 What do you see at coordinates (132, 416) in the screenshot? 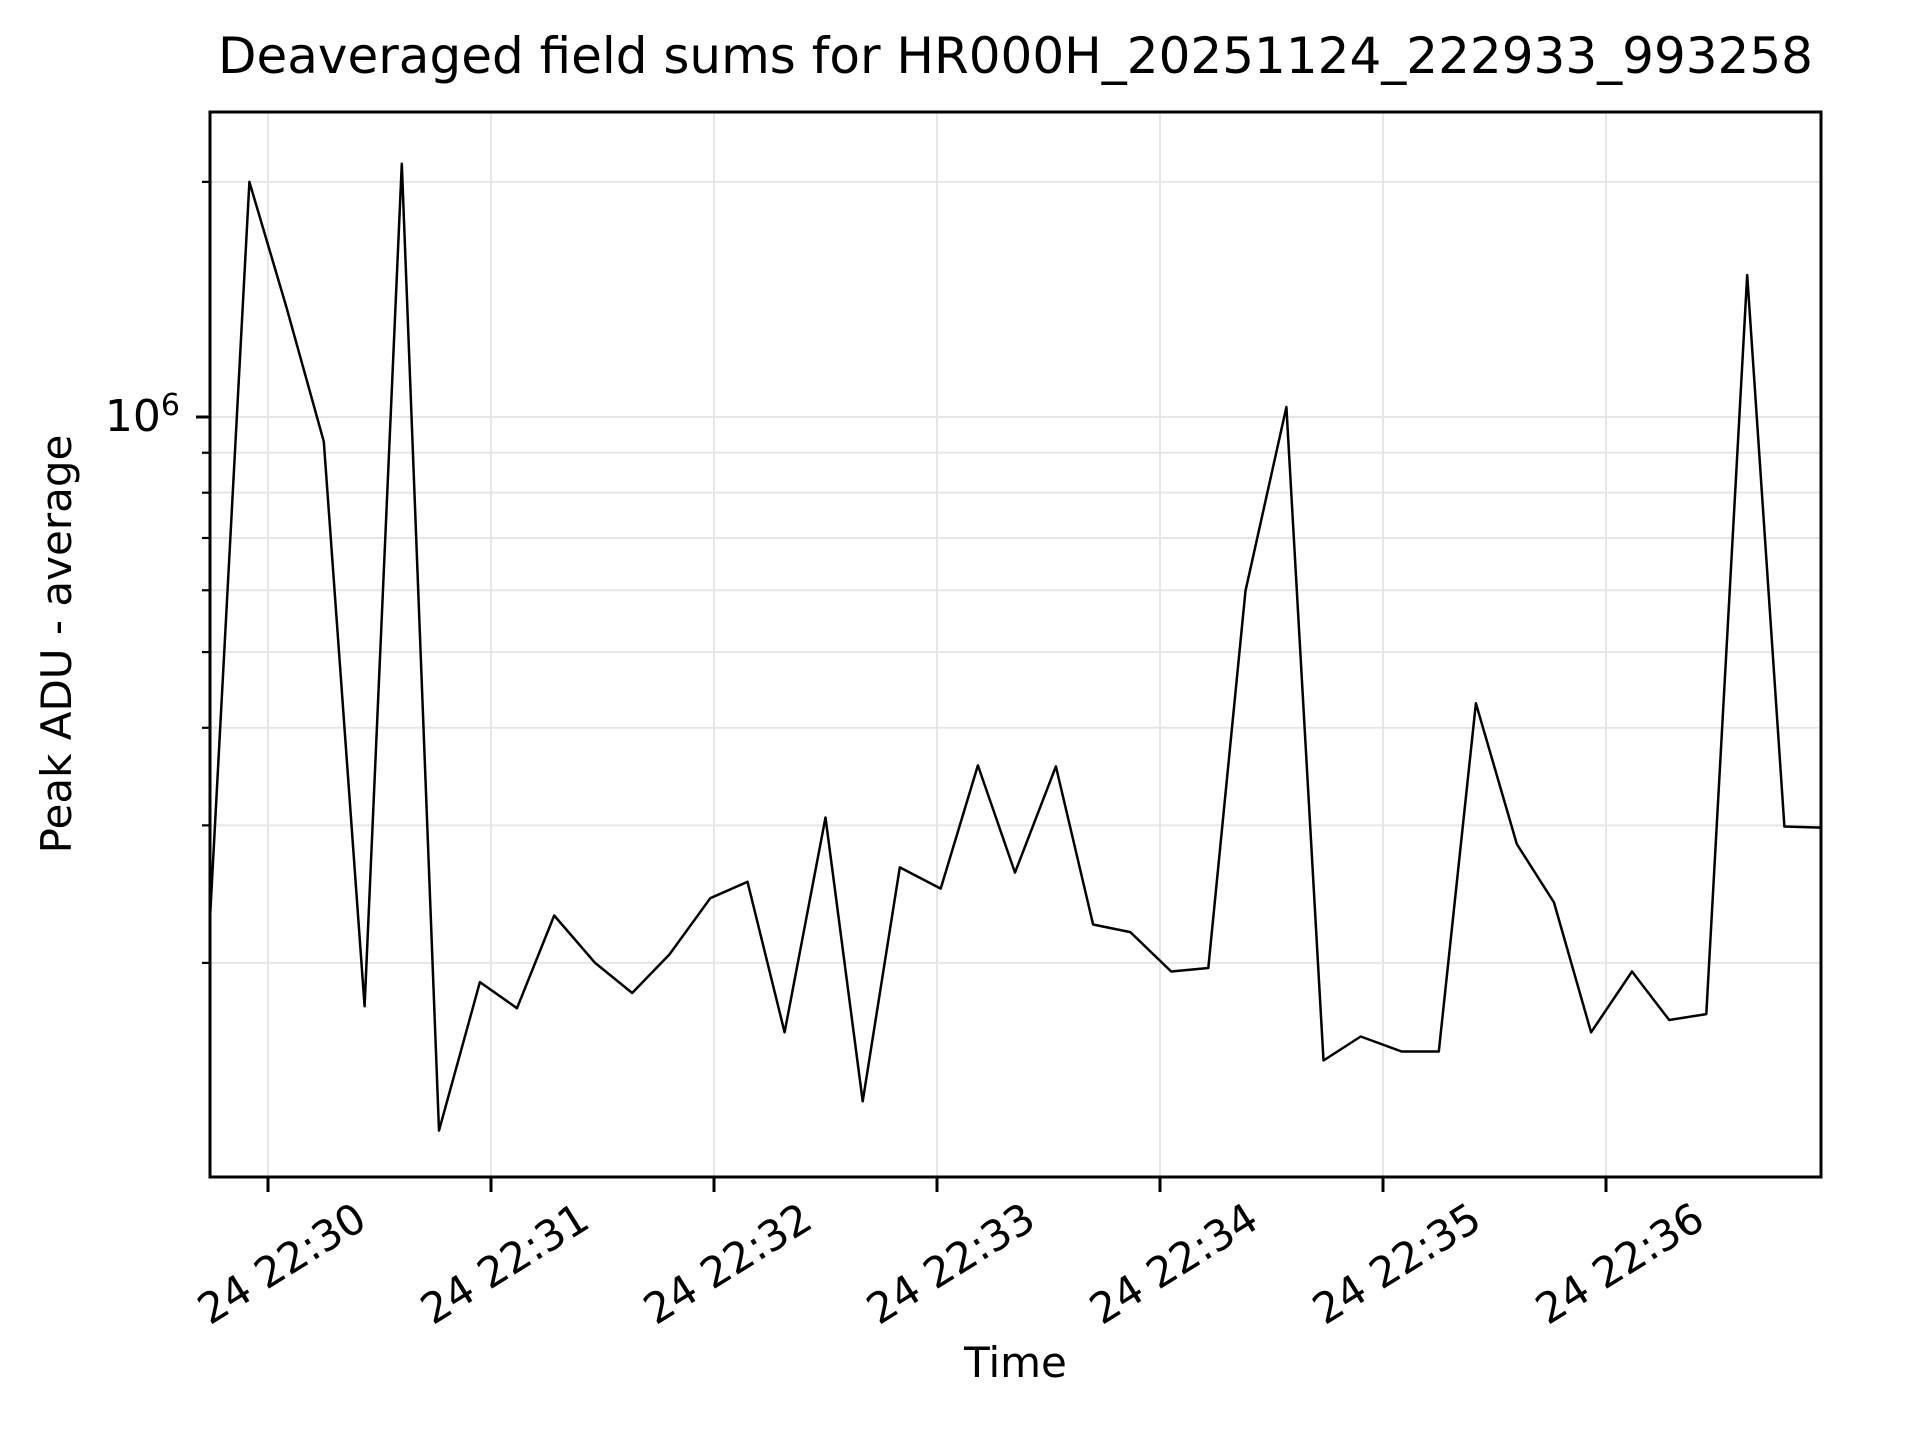
I see `y-tick-base: 10` at bounding box center [132, 416].